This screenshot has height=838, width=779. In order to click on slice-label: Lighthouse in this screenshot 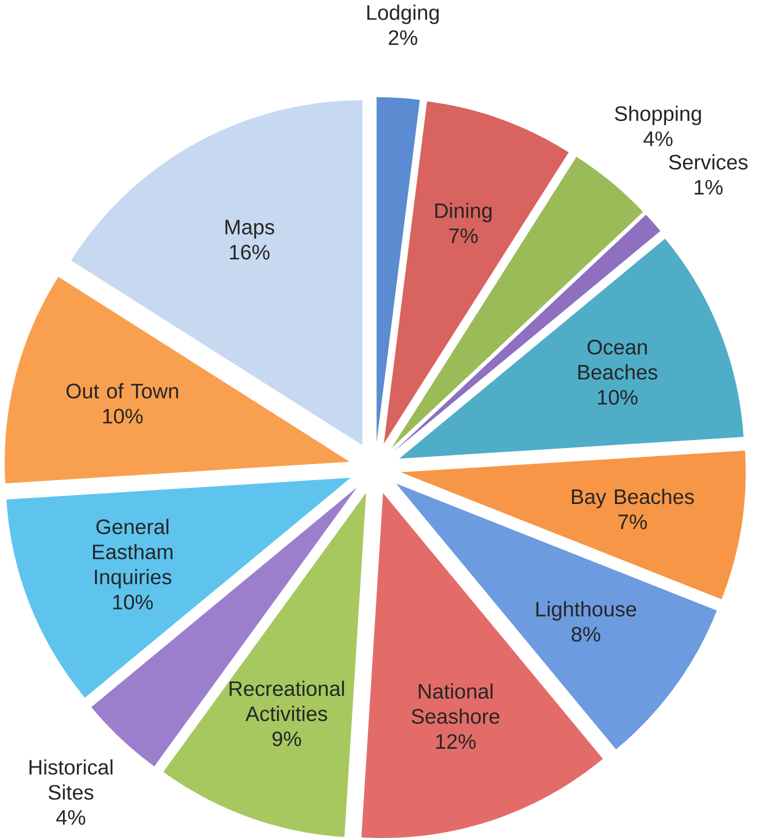, I will do `click(586, 611)`.